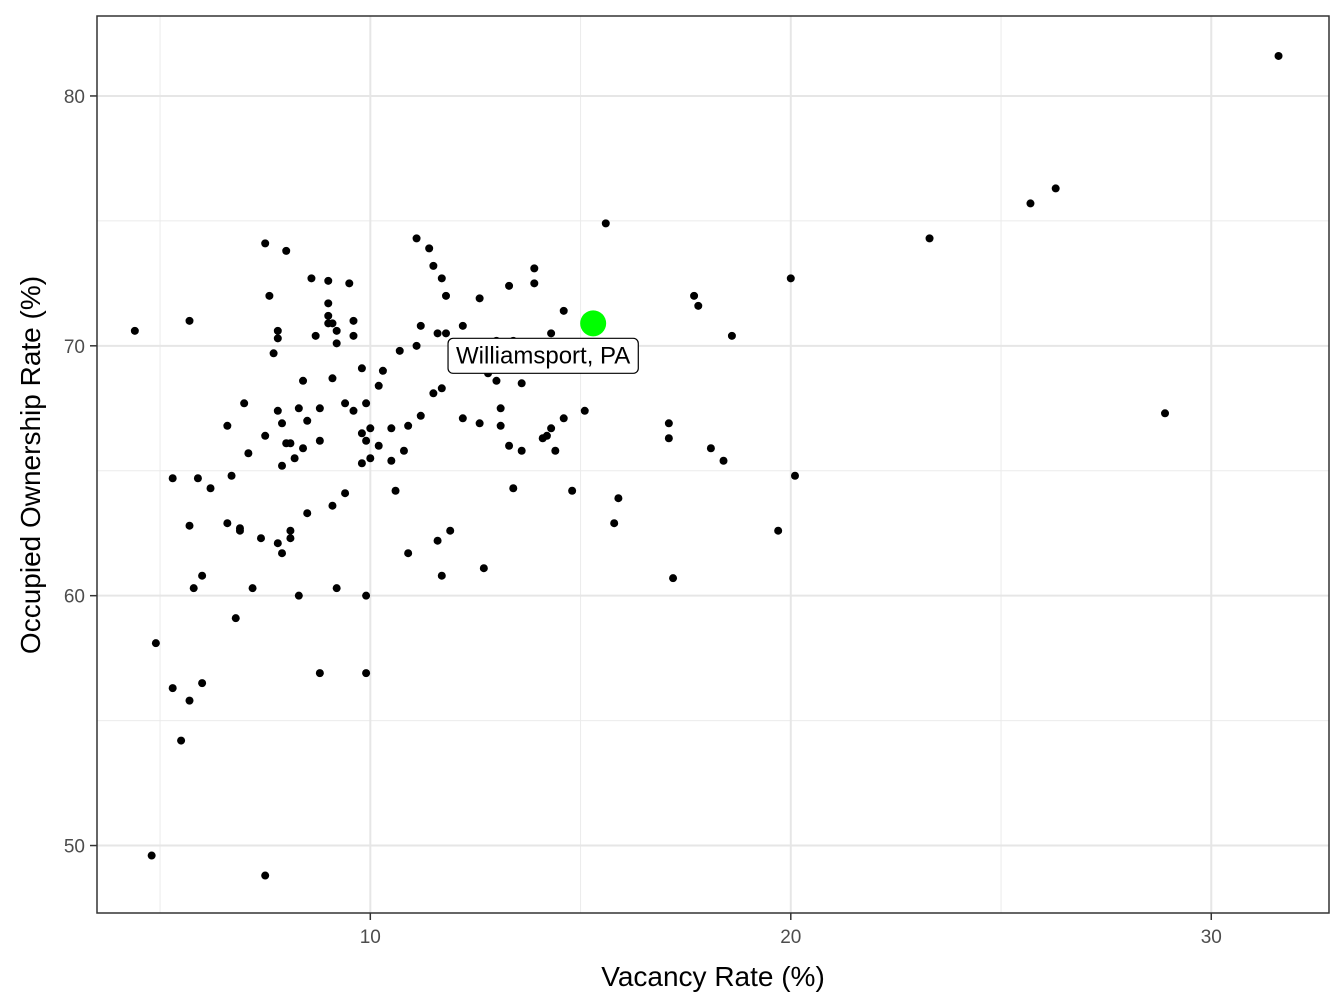 This screenshot has width=1344, height=1008. Describe the element at coordinates (74, 347) in the screenshot. I see `y-tick-label: 70` at that location.